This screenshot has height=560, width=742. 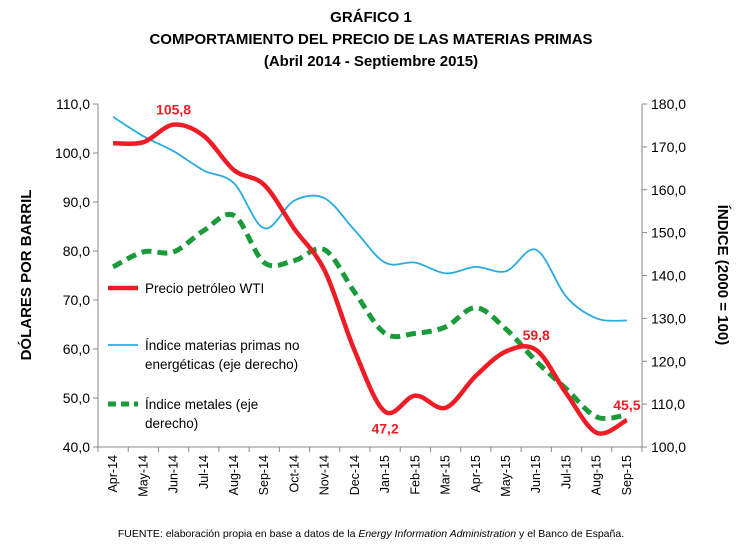 What do you see at coordinates (597, 475) in the screenshot?
I see `x-tick-label: Aug-15` at bounding box center [597, 475].